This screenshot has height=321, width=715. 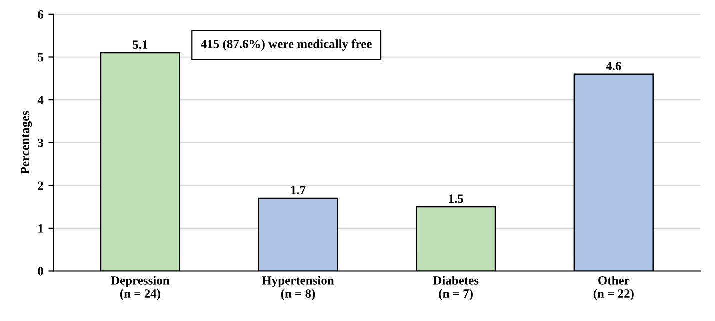 What do you see at coordinates (41, 271) in the screenshot?
I see `y-tick-label: 0` at bounding box center [41, 271].